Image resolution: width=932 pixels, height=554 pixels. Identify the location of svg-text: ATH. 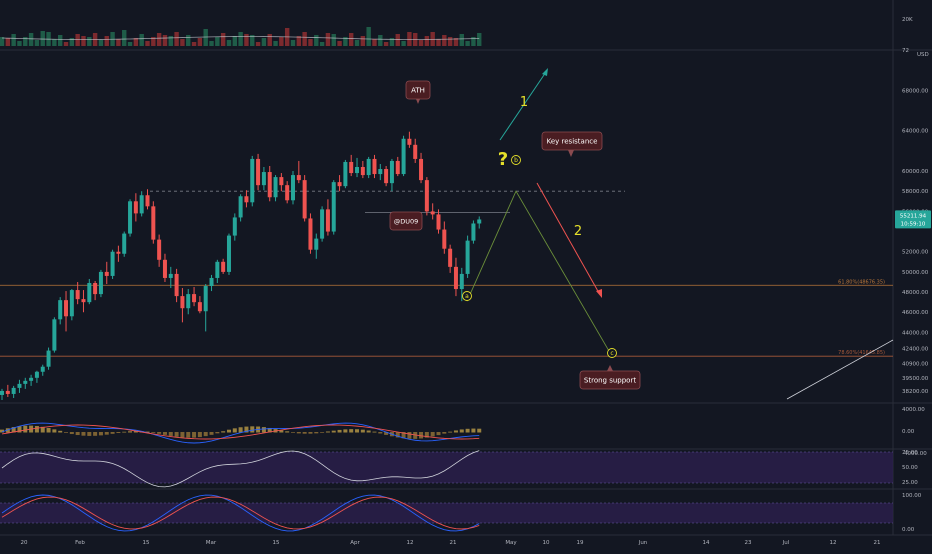
(418, 91).